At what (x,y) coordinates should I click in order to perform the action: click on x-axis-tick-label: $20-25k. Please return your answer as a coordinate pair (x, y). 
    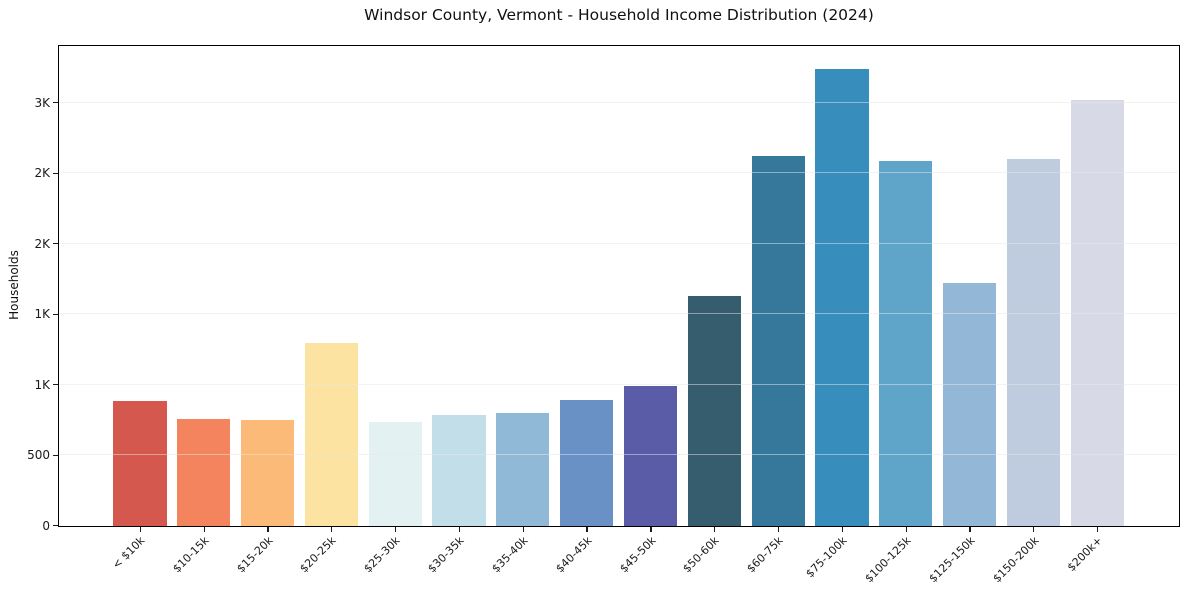
    Looking at the image, I should click on (318, 555).